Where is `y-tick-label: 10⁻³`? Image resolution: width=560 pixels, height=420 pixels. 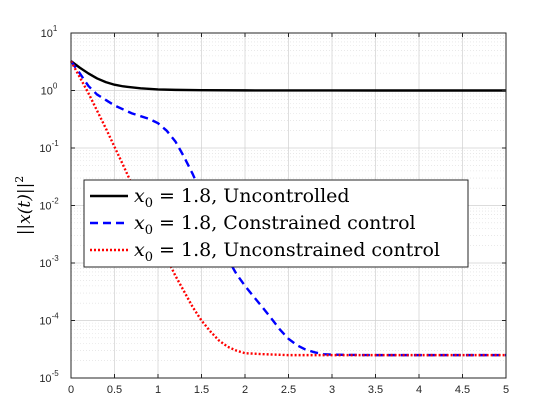 y-tick-label: 10⁻³ is located at coordinates (49, 262).